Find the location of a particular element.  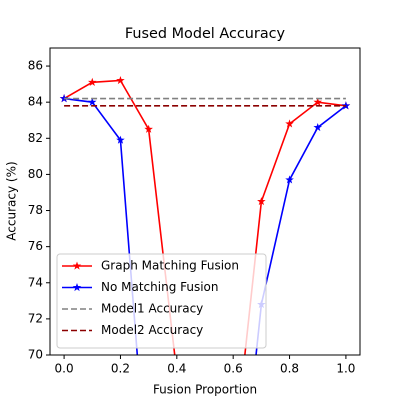

y-axis-label: Accuracy (%) is located at coordinates (12, 200).